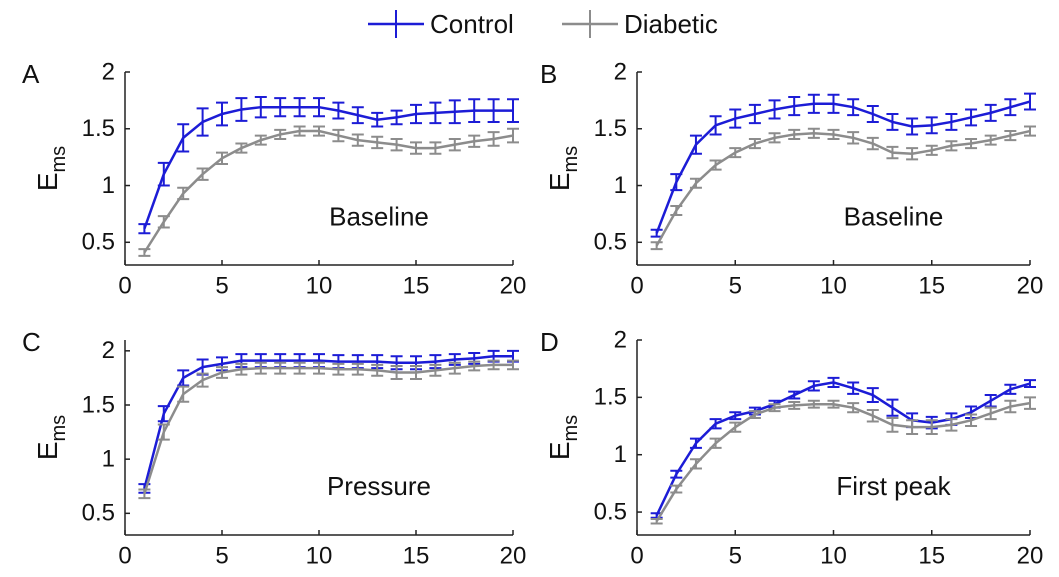 This screenshot has height=577, width=1059. Describe the element at coordinates (620, 454) in the screenshot. I see `y-tick-label: 1` at that location.